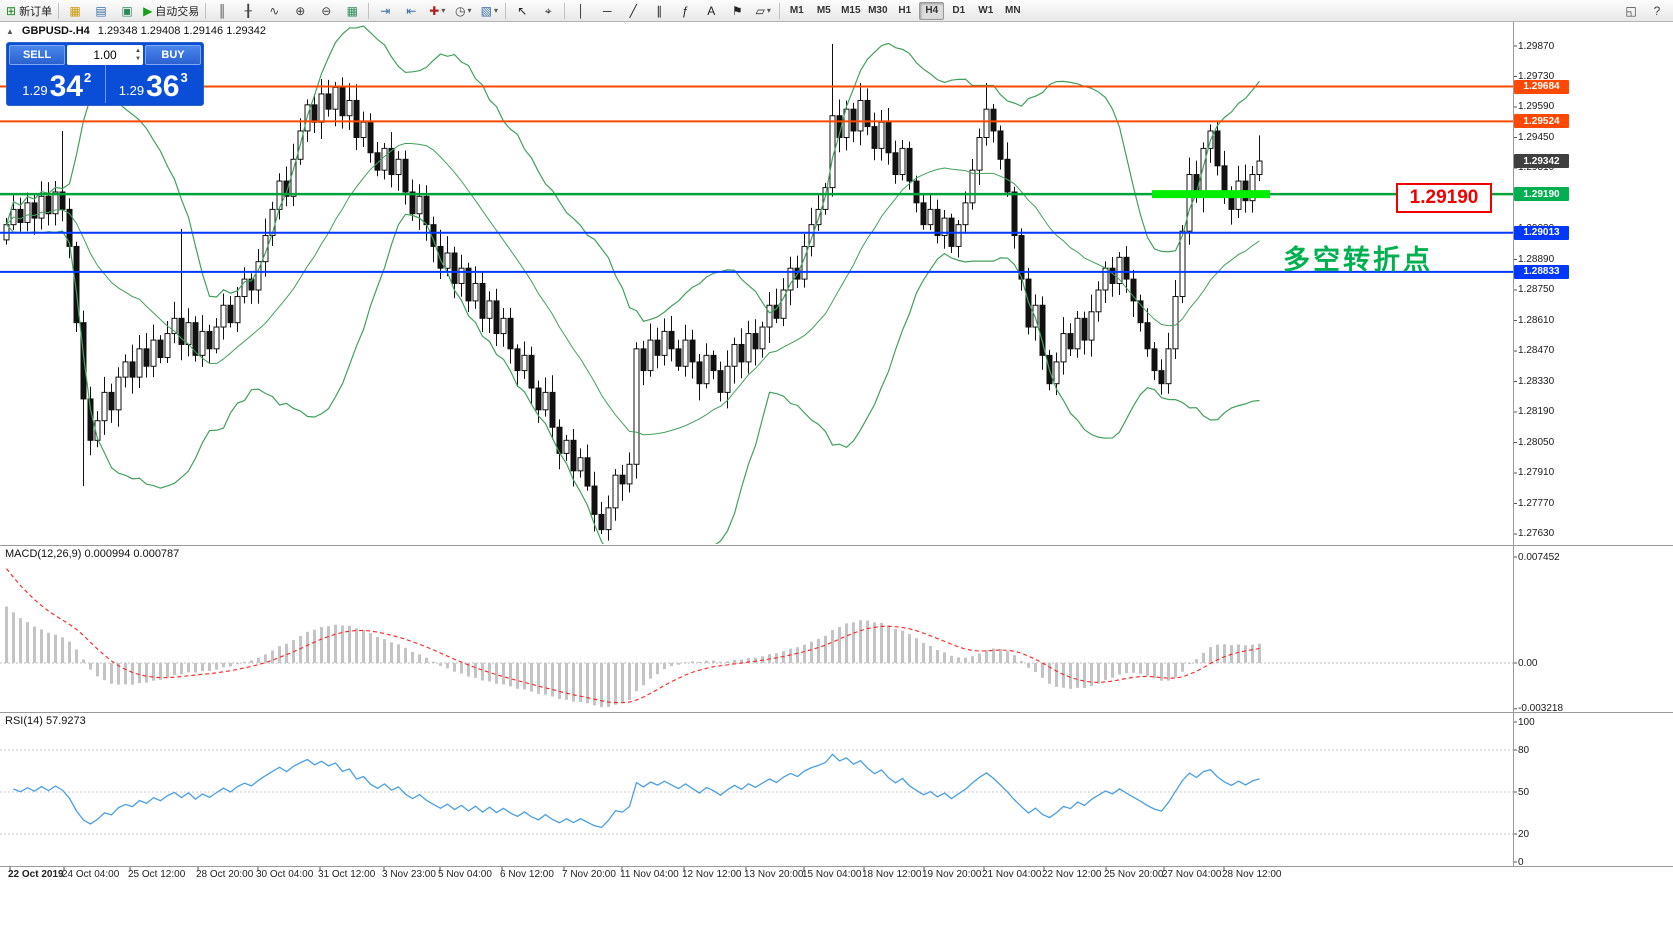 The image size is (1673, 946). What do you see at coordinates (138, 59) in the screenshot?
I see `lot-down-icon: ▼` at bounding box center [138, 59].